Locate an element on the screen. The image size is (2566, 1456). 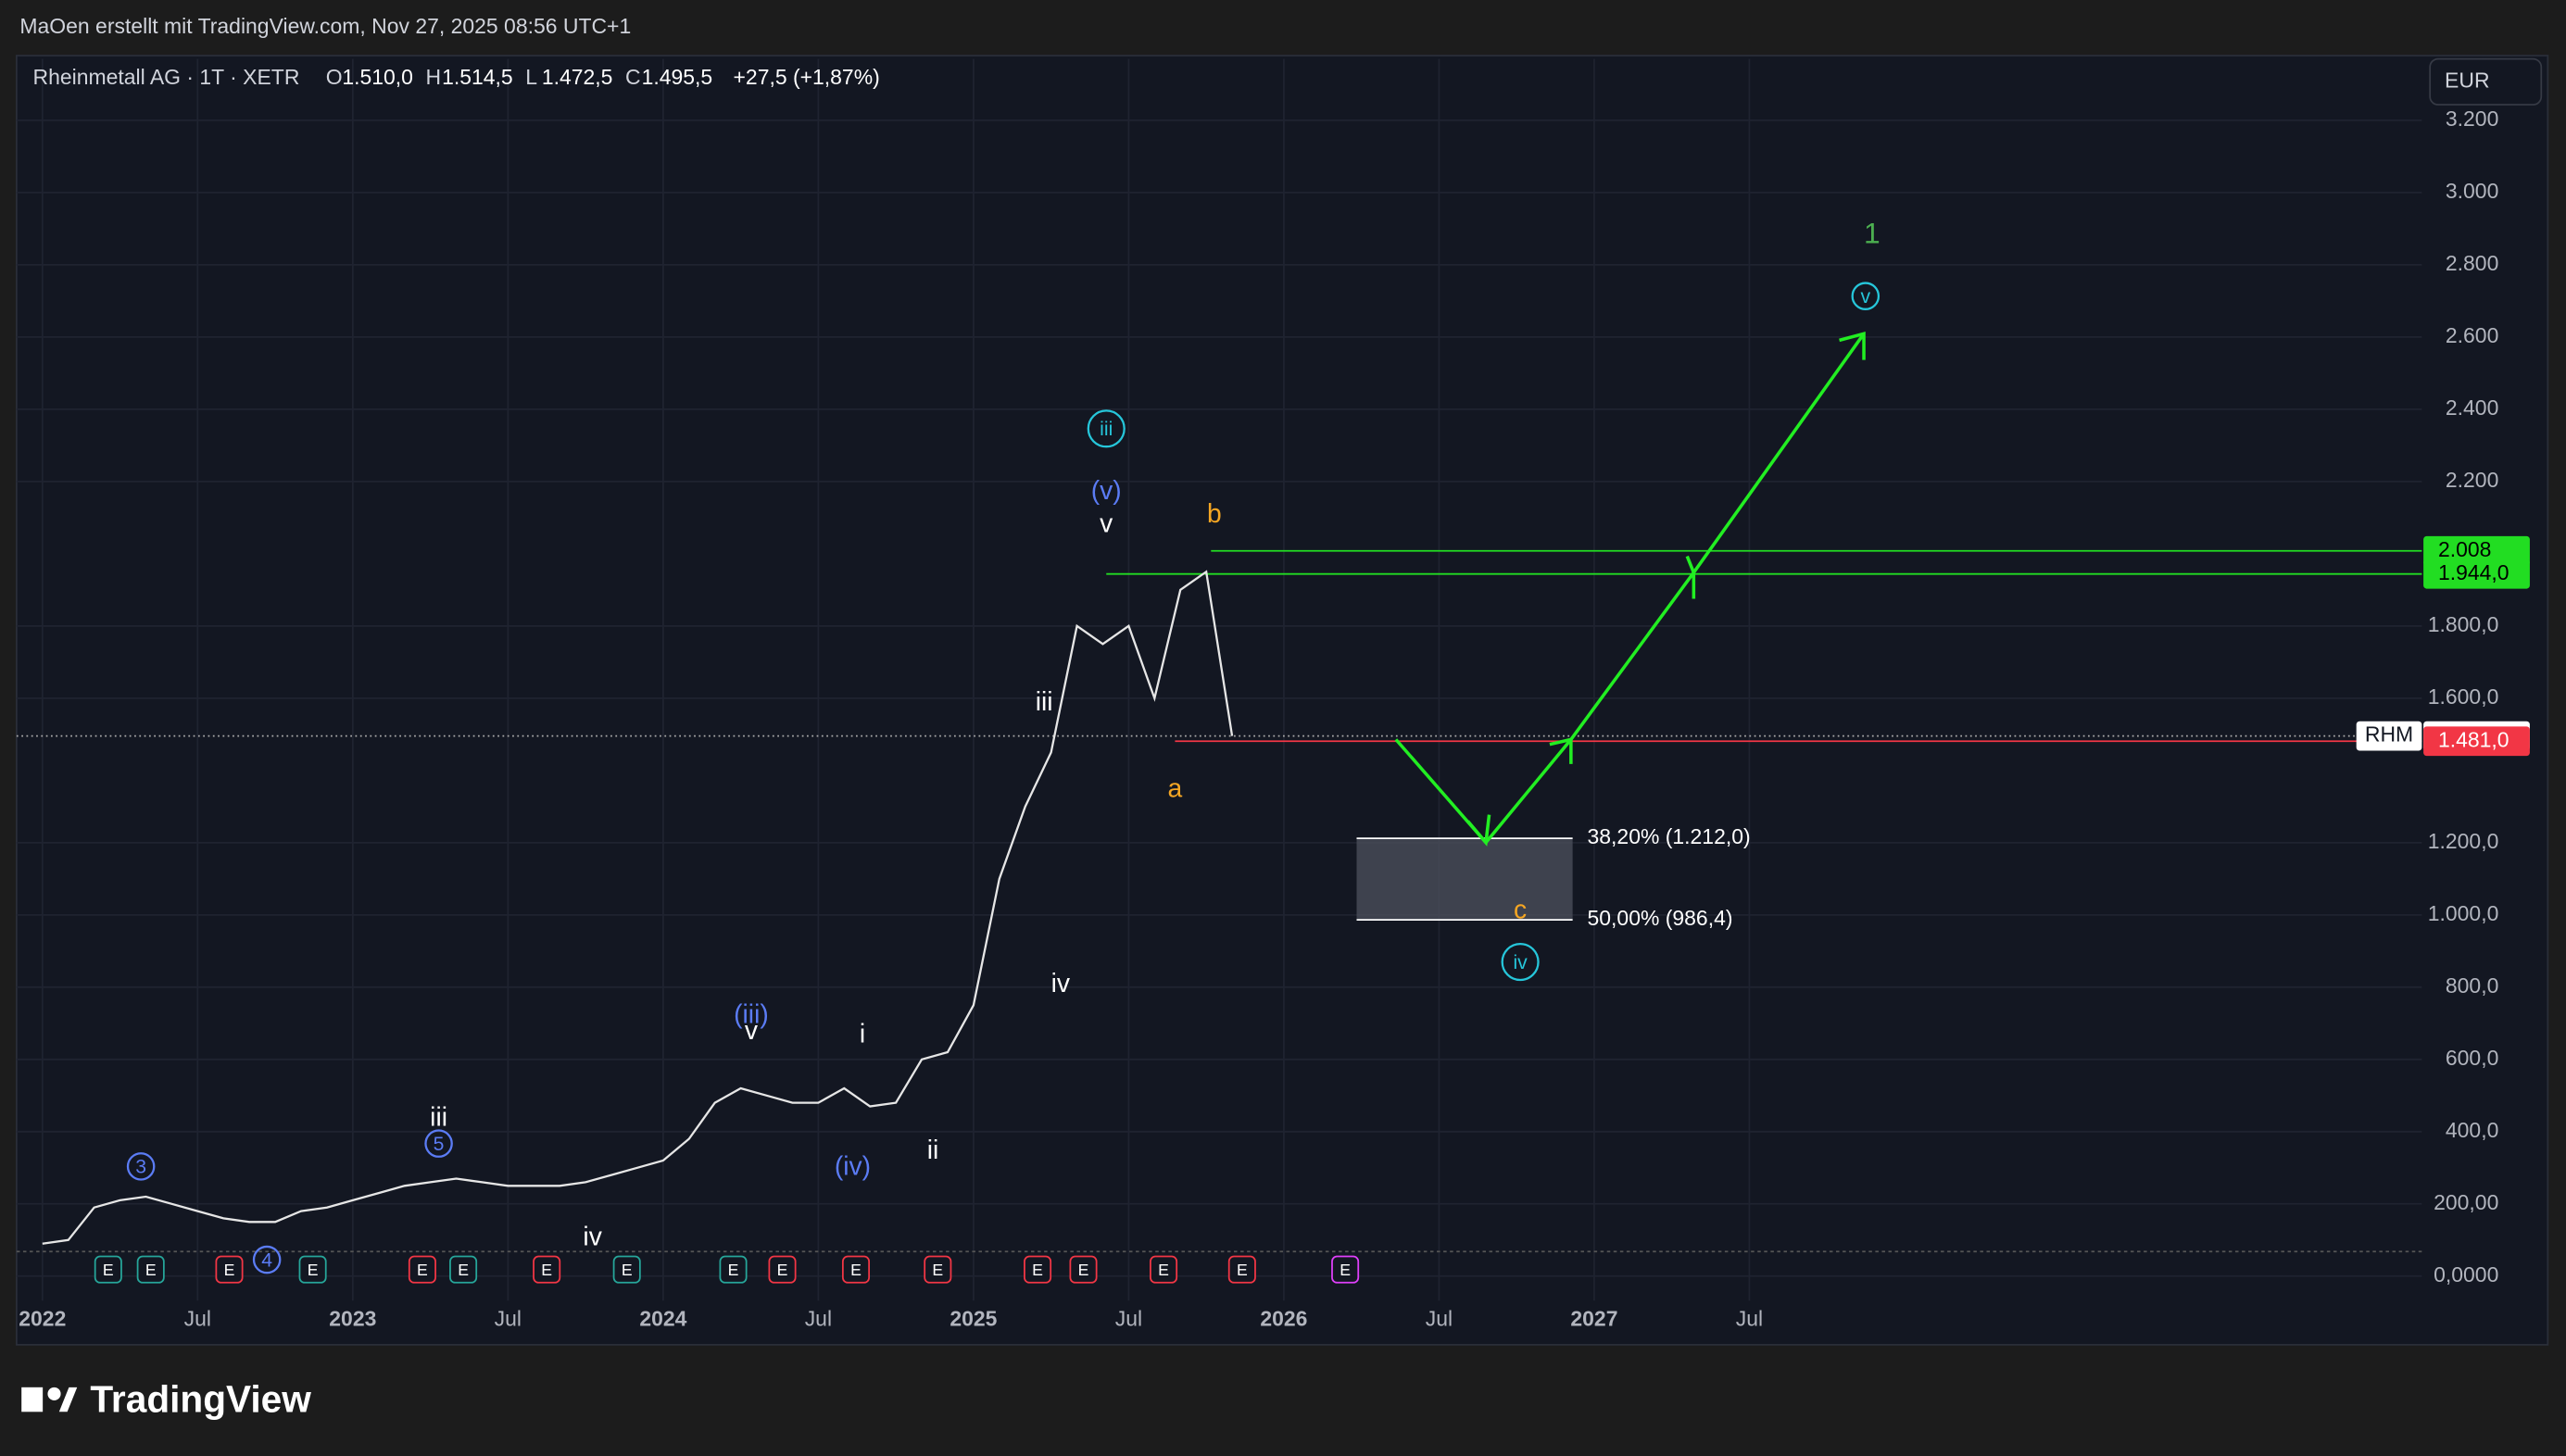
series-tag is located at coordinates (2389, 736).